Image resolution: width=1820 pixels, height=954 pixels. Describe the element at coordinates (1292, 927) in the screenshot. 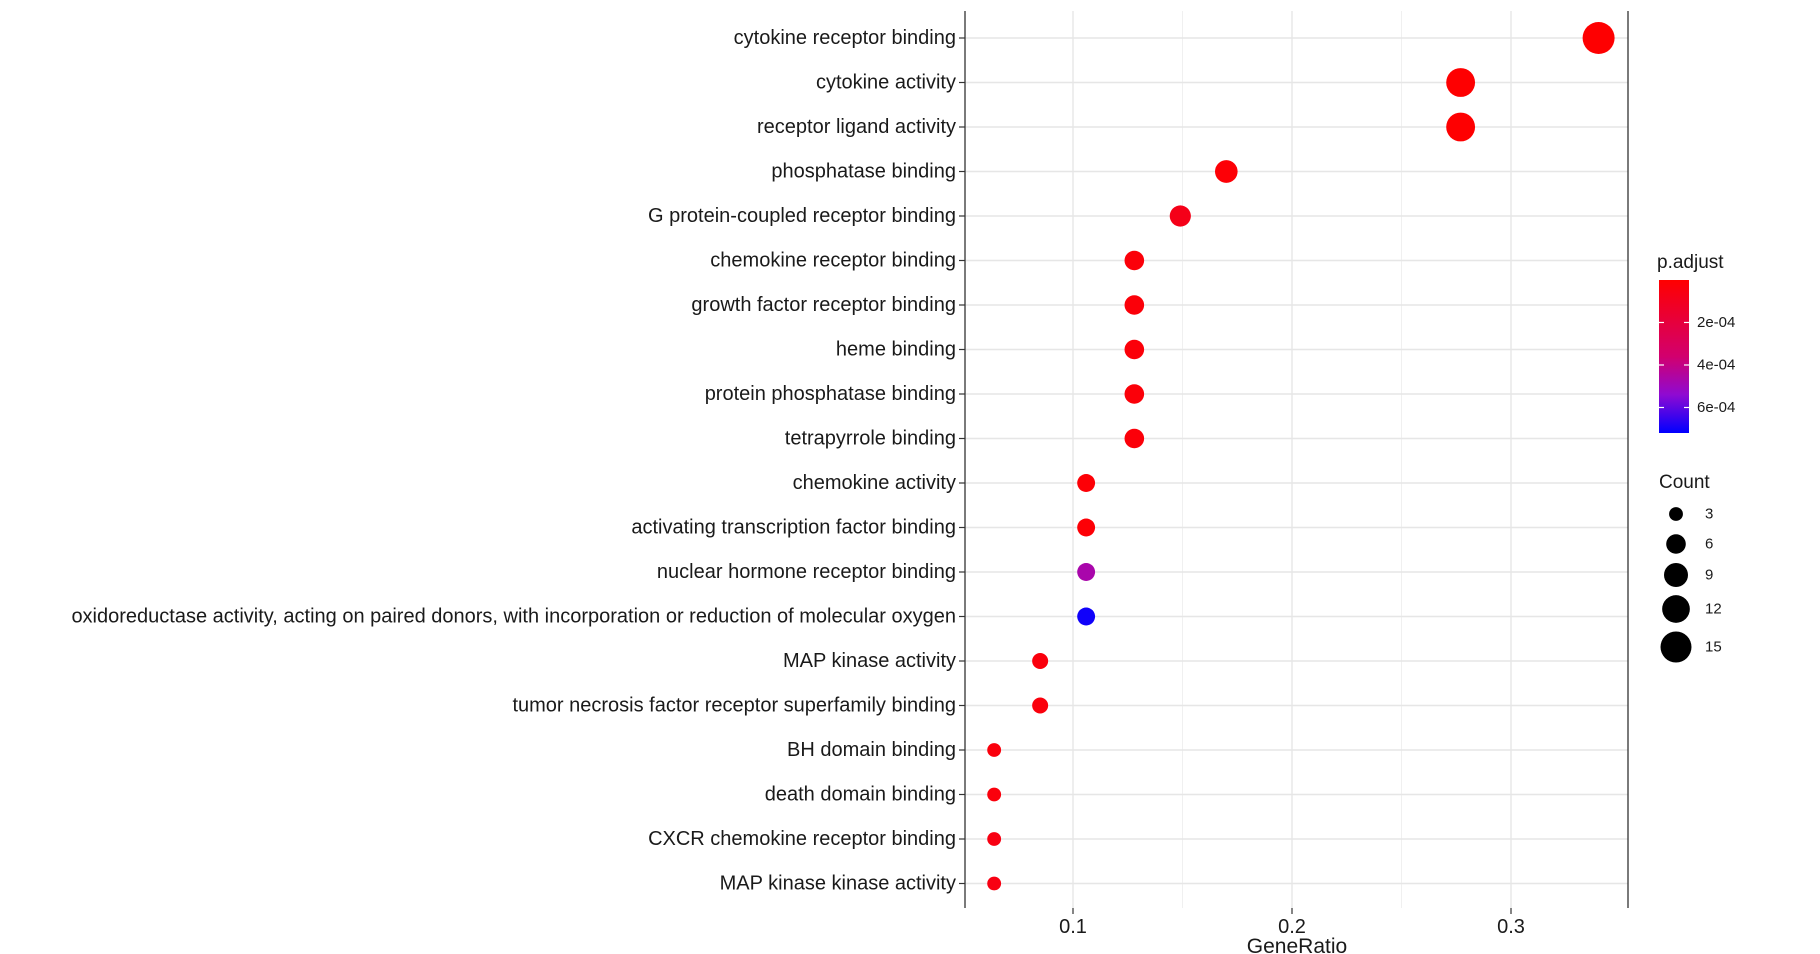

I see `x-tick-label: 0.2` at that location.